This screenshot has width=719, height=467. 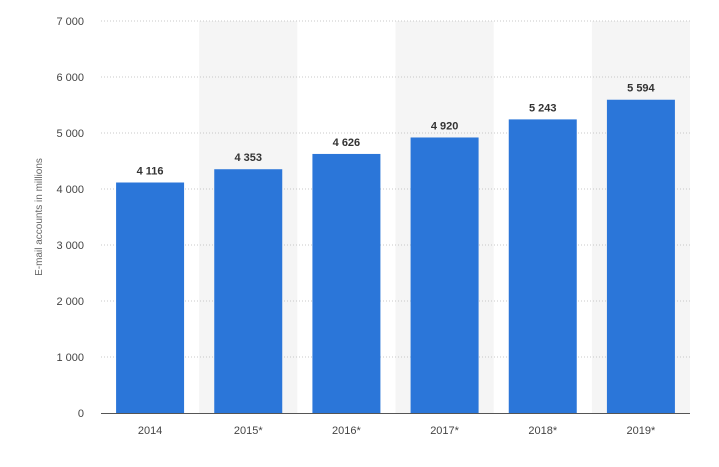 What do you see at coordinates (641, 431) in the screenshot?
I see `x-tick-label: 2019*` at bounding box center [641, 431].